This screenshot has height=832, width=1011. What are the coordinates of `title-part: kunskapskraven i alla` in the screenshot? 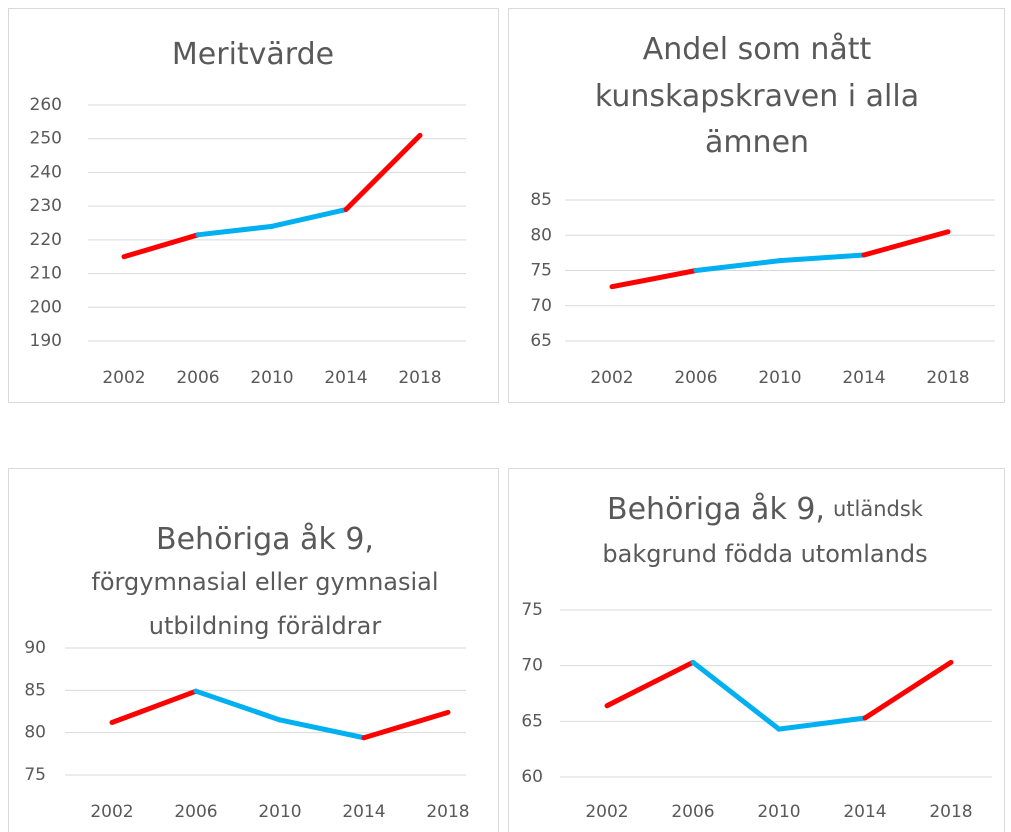 It's located at (757, 96).